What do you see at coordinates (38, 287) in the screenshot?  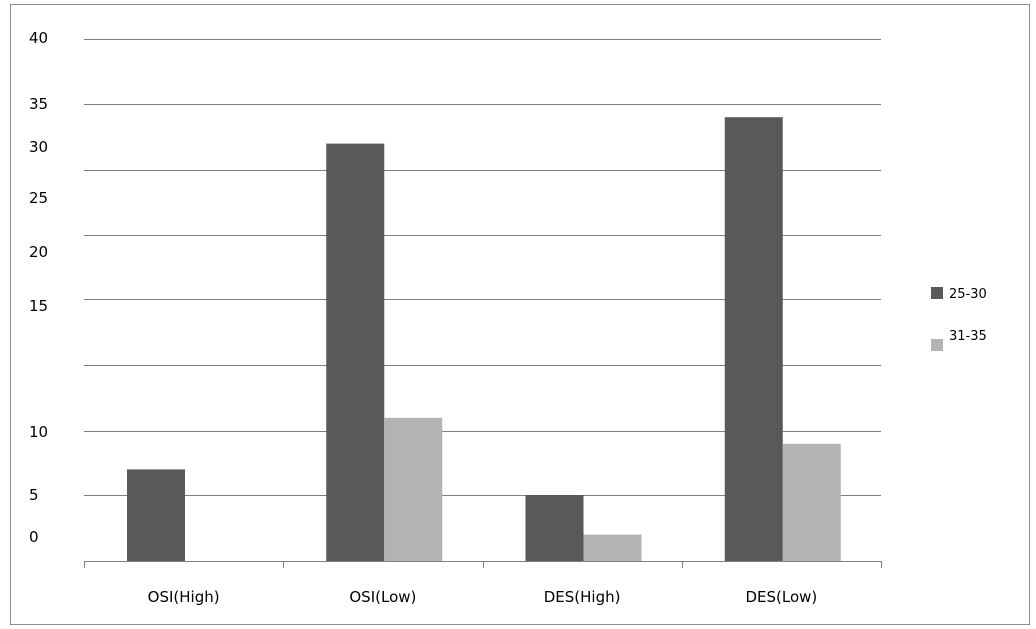 I see `y-axis-tick-labels: 40 35 30 25 20 15 10 5 0` at bounding box center [38, 287].